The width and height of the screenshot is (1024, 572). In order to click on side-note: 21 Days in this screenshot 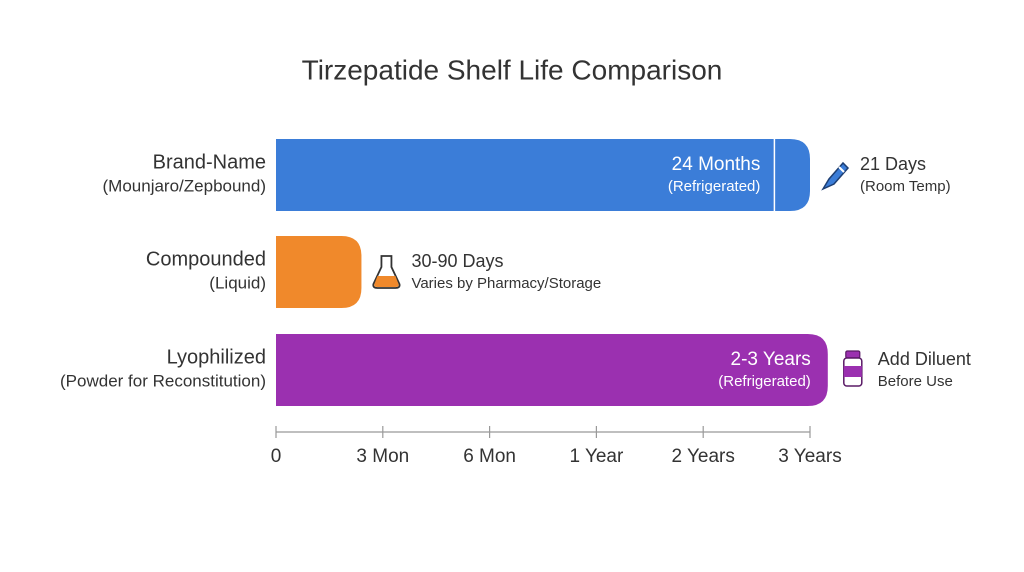, I will do `click(893, 164)`.